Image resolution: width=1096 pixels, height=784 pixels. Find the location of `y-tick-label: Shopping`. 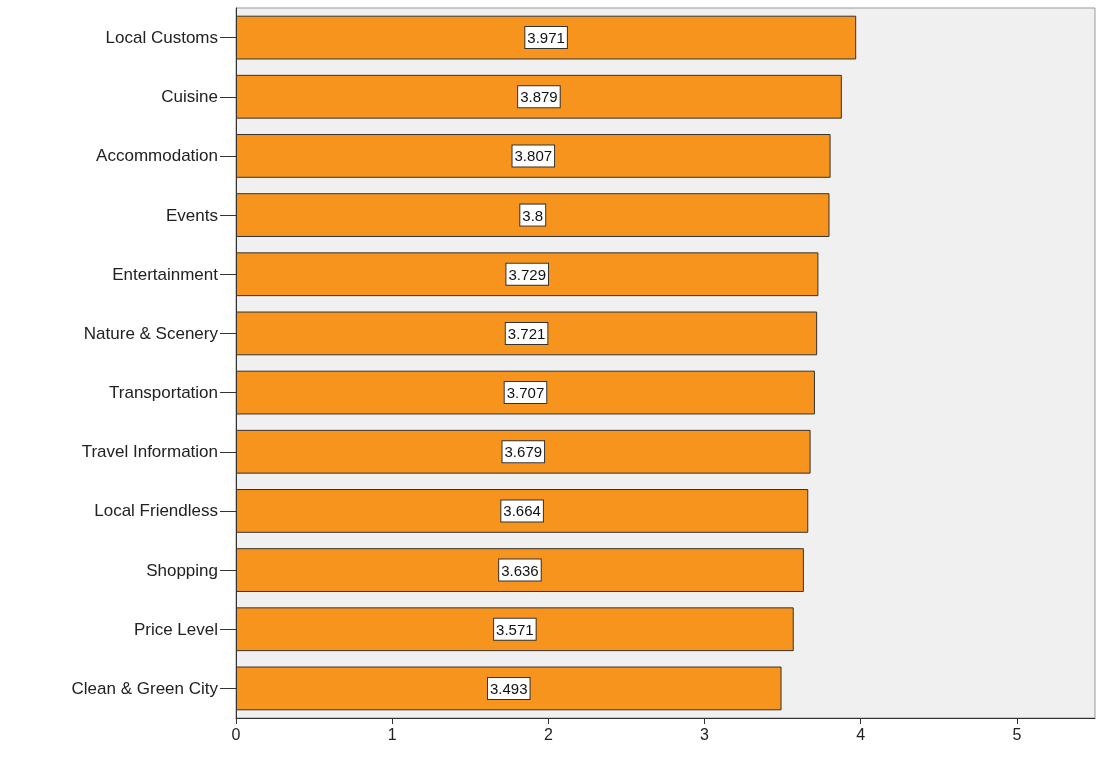

y-tick-label: Shopping is located at coordinates (182, 570).